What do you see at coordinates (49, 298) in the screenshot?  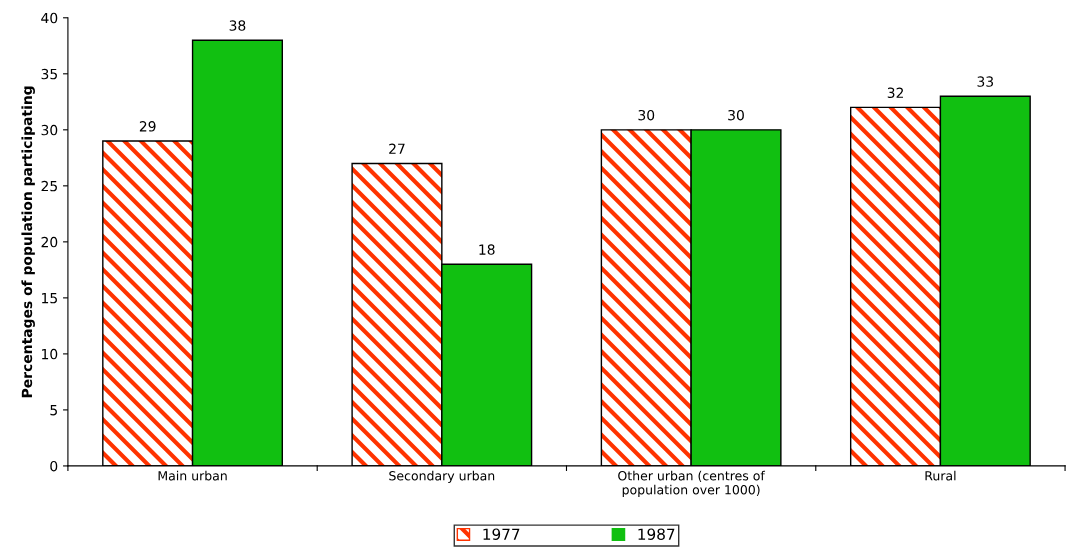 I see `y-tick-label: 15` at bounding box center [49, 298].